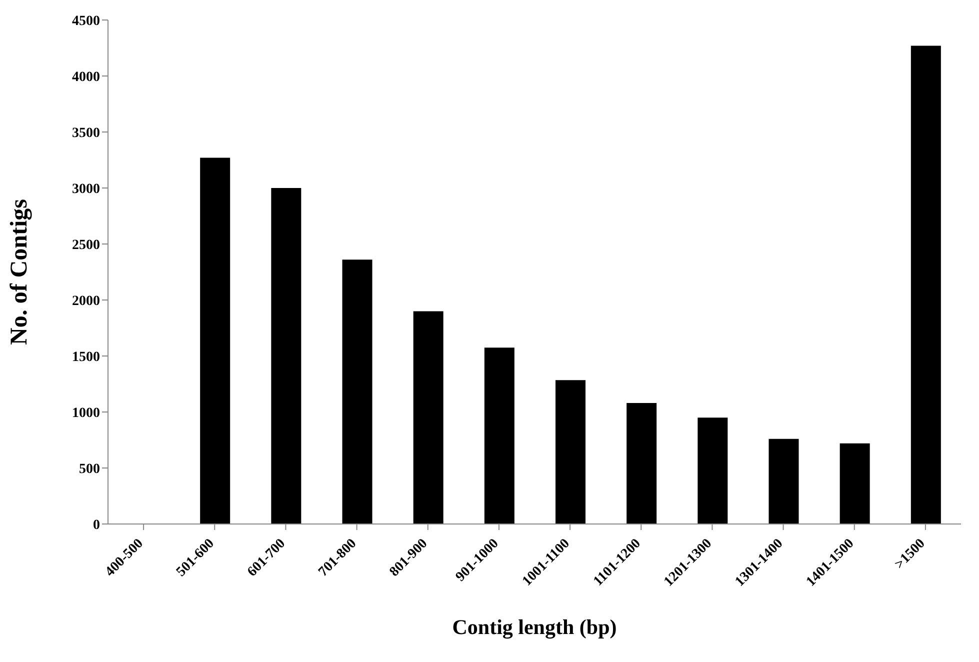 This screenshot has height=662, width=979. I want to click on y-tick-label: 1000, so click(86, 413).